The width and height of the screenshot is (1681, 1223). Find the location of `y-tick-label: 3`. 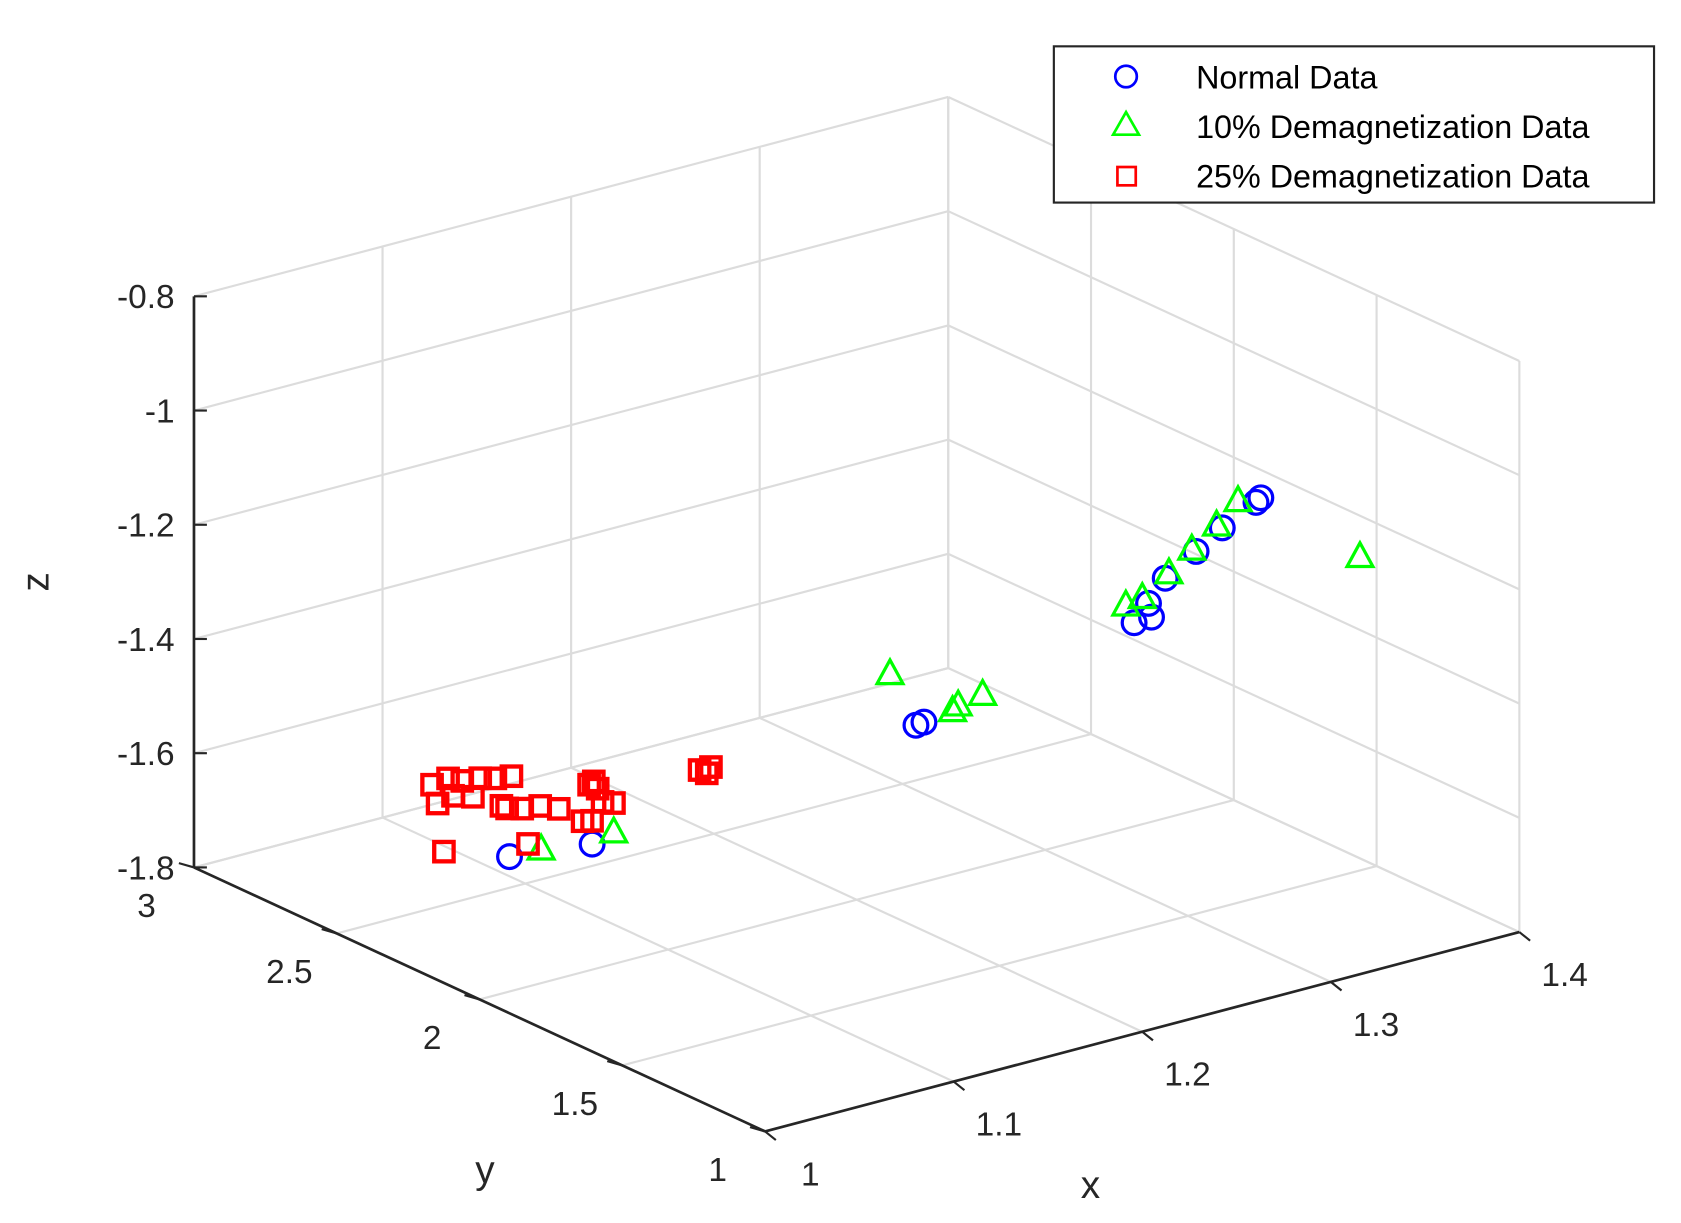

y-tick-label: 3 is located at coordinates (146, 906).